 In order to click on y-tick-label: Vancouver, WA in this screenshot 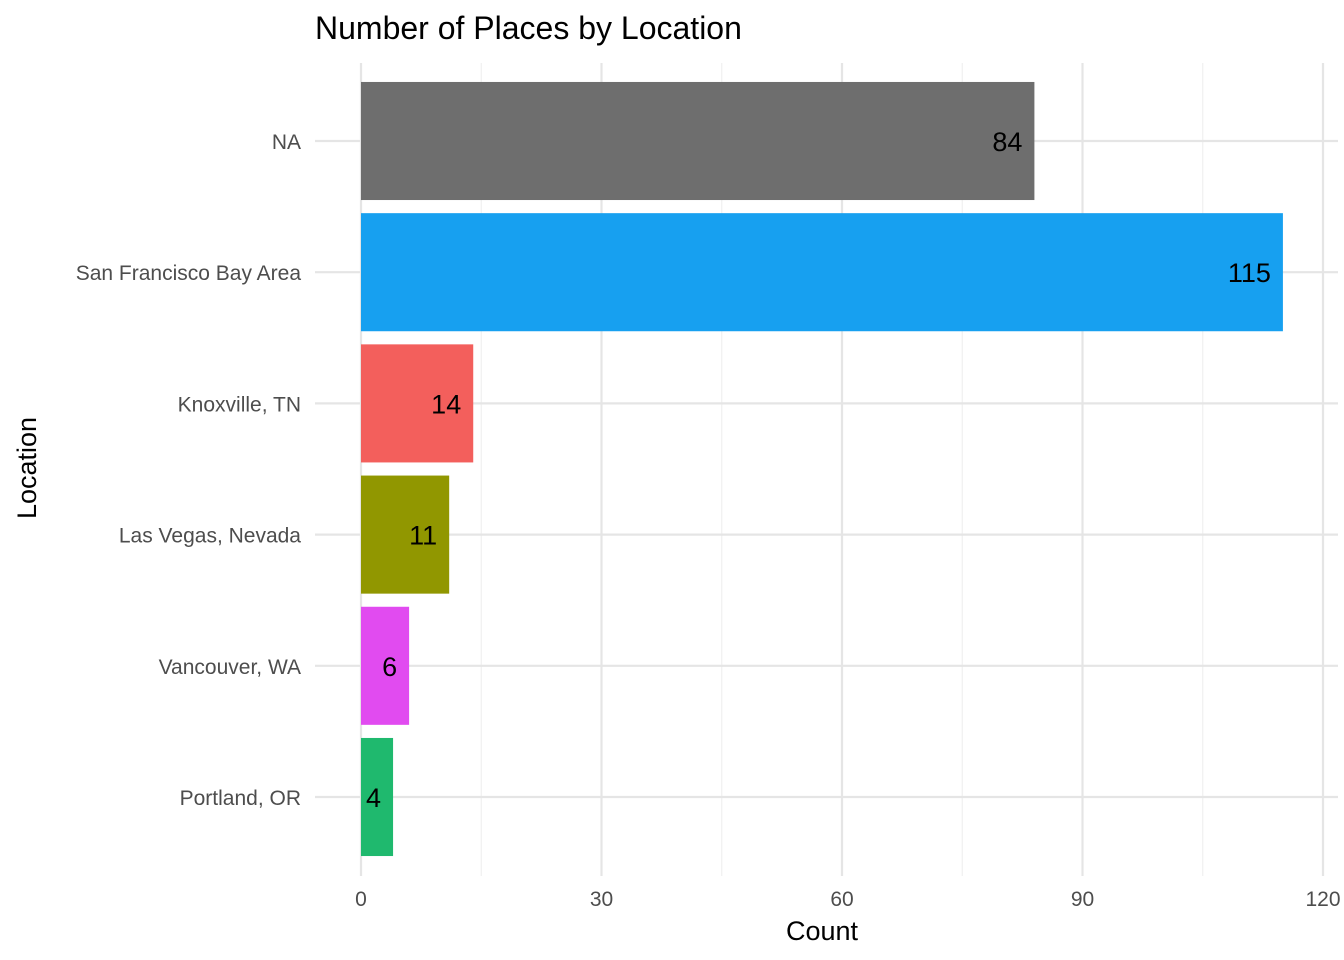, I will do `click(230, 667)`.